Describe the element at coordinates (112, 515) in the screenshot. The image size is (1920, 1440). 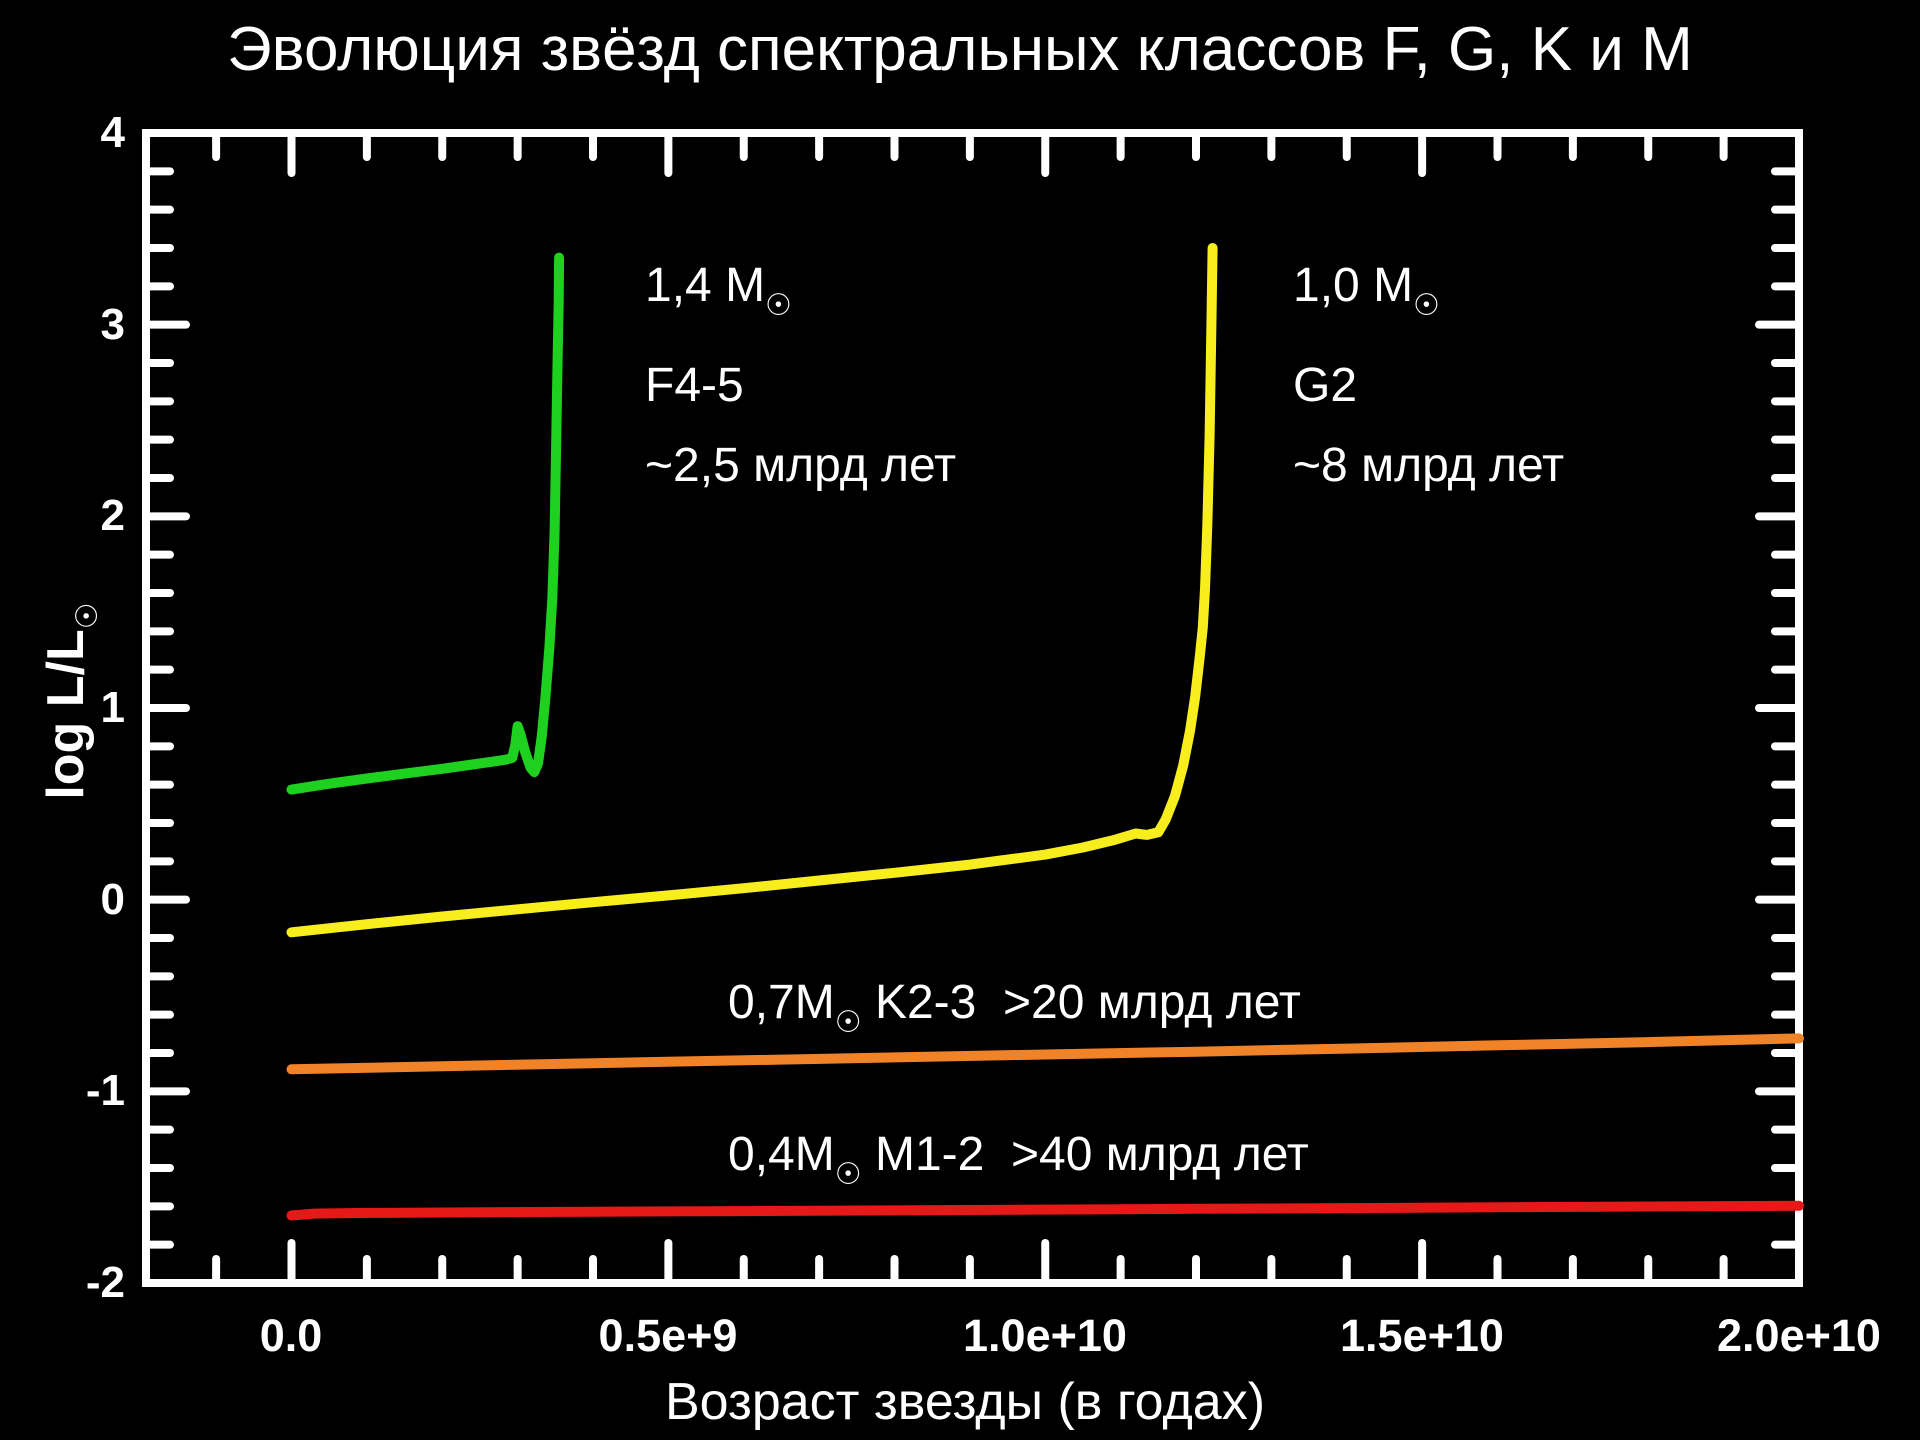
I see `y-tick-label-2: 2` at that location.